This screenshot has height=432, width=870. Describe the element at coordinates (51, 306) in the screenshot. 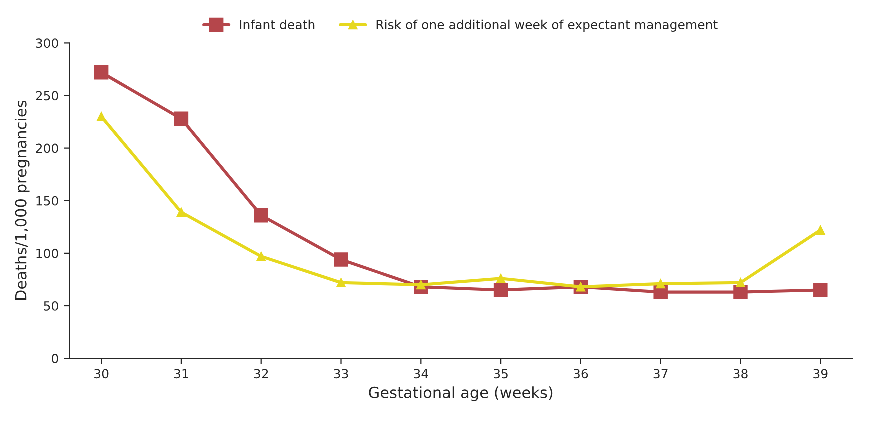

I see `y-tick-label: 50` at that location.